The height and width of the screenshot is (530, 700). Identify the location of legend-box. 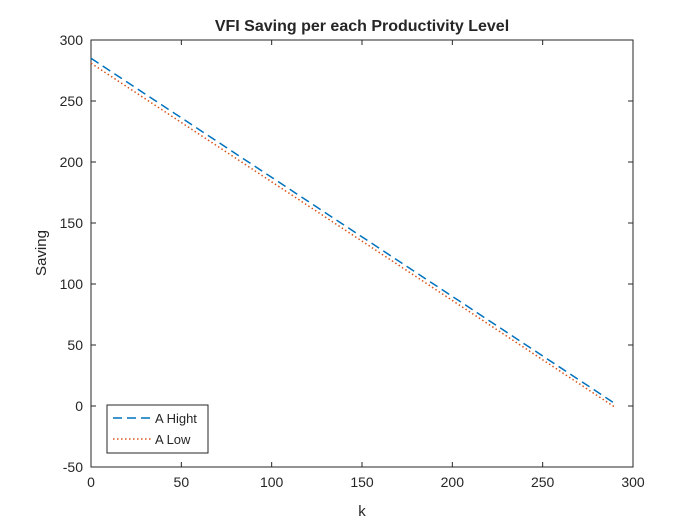
(157, 429).